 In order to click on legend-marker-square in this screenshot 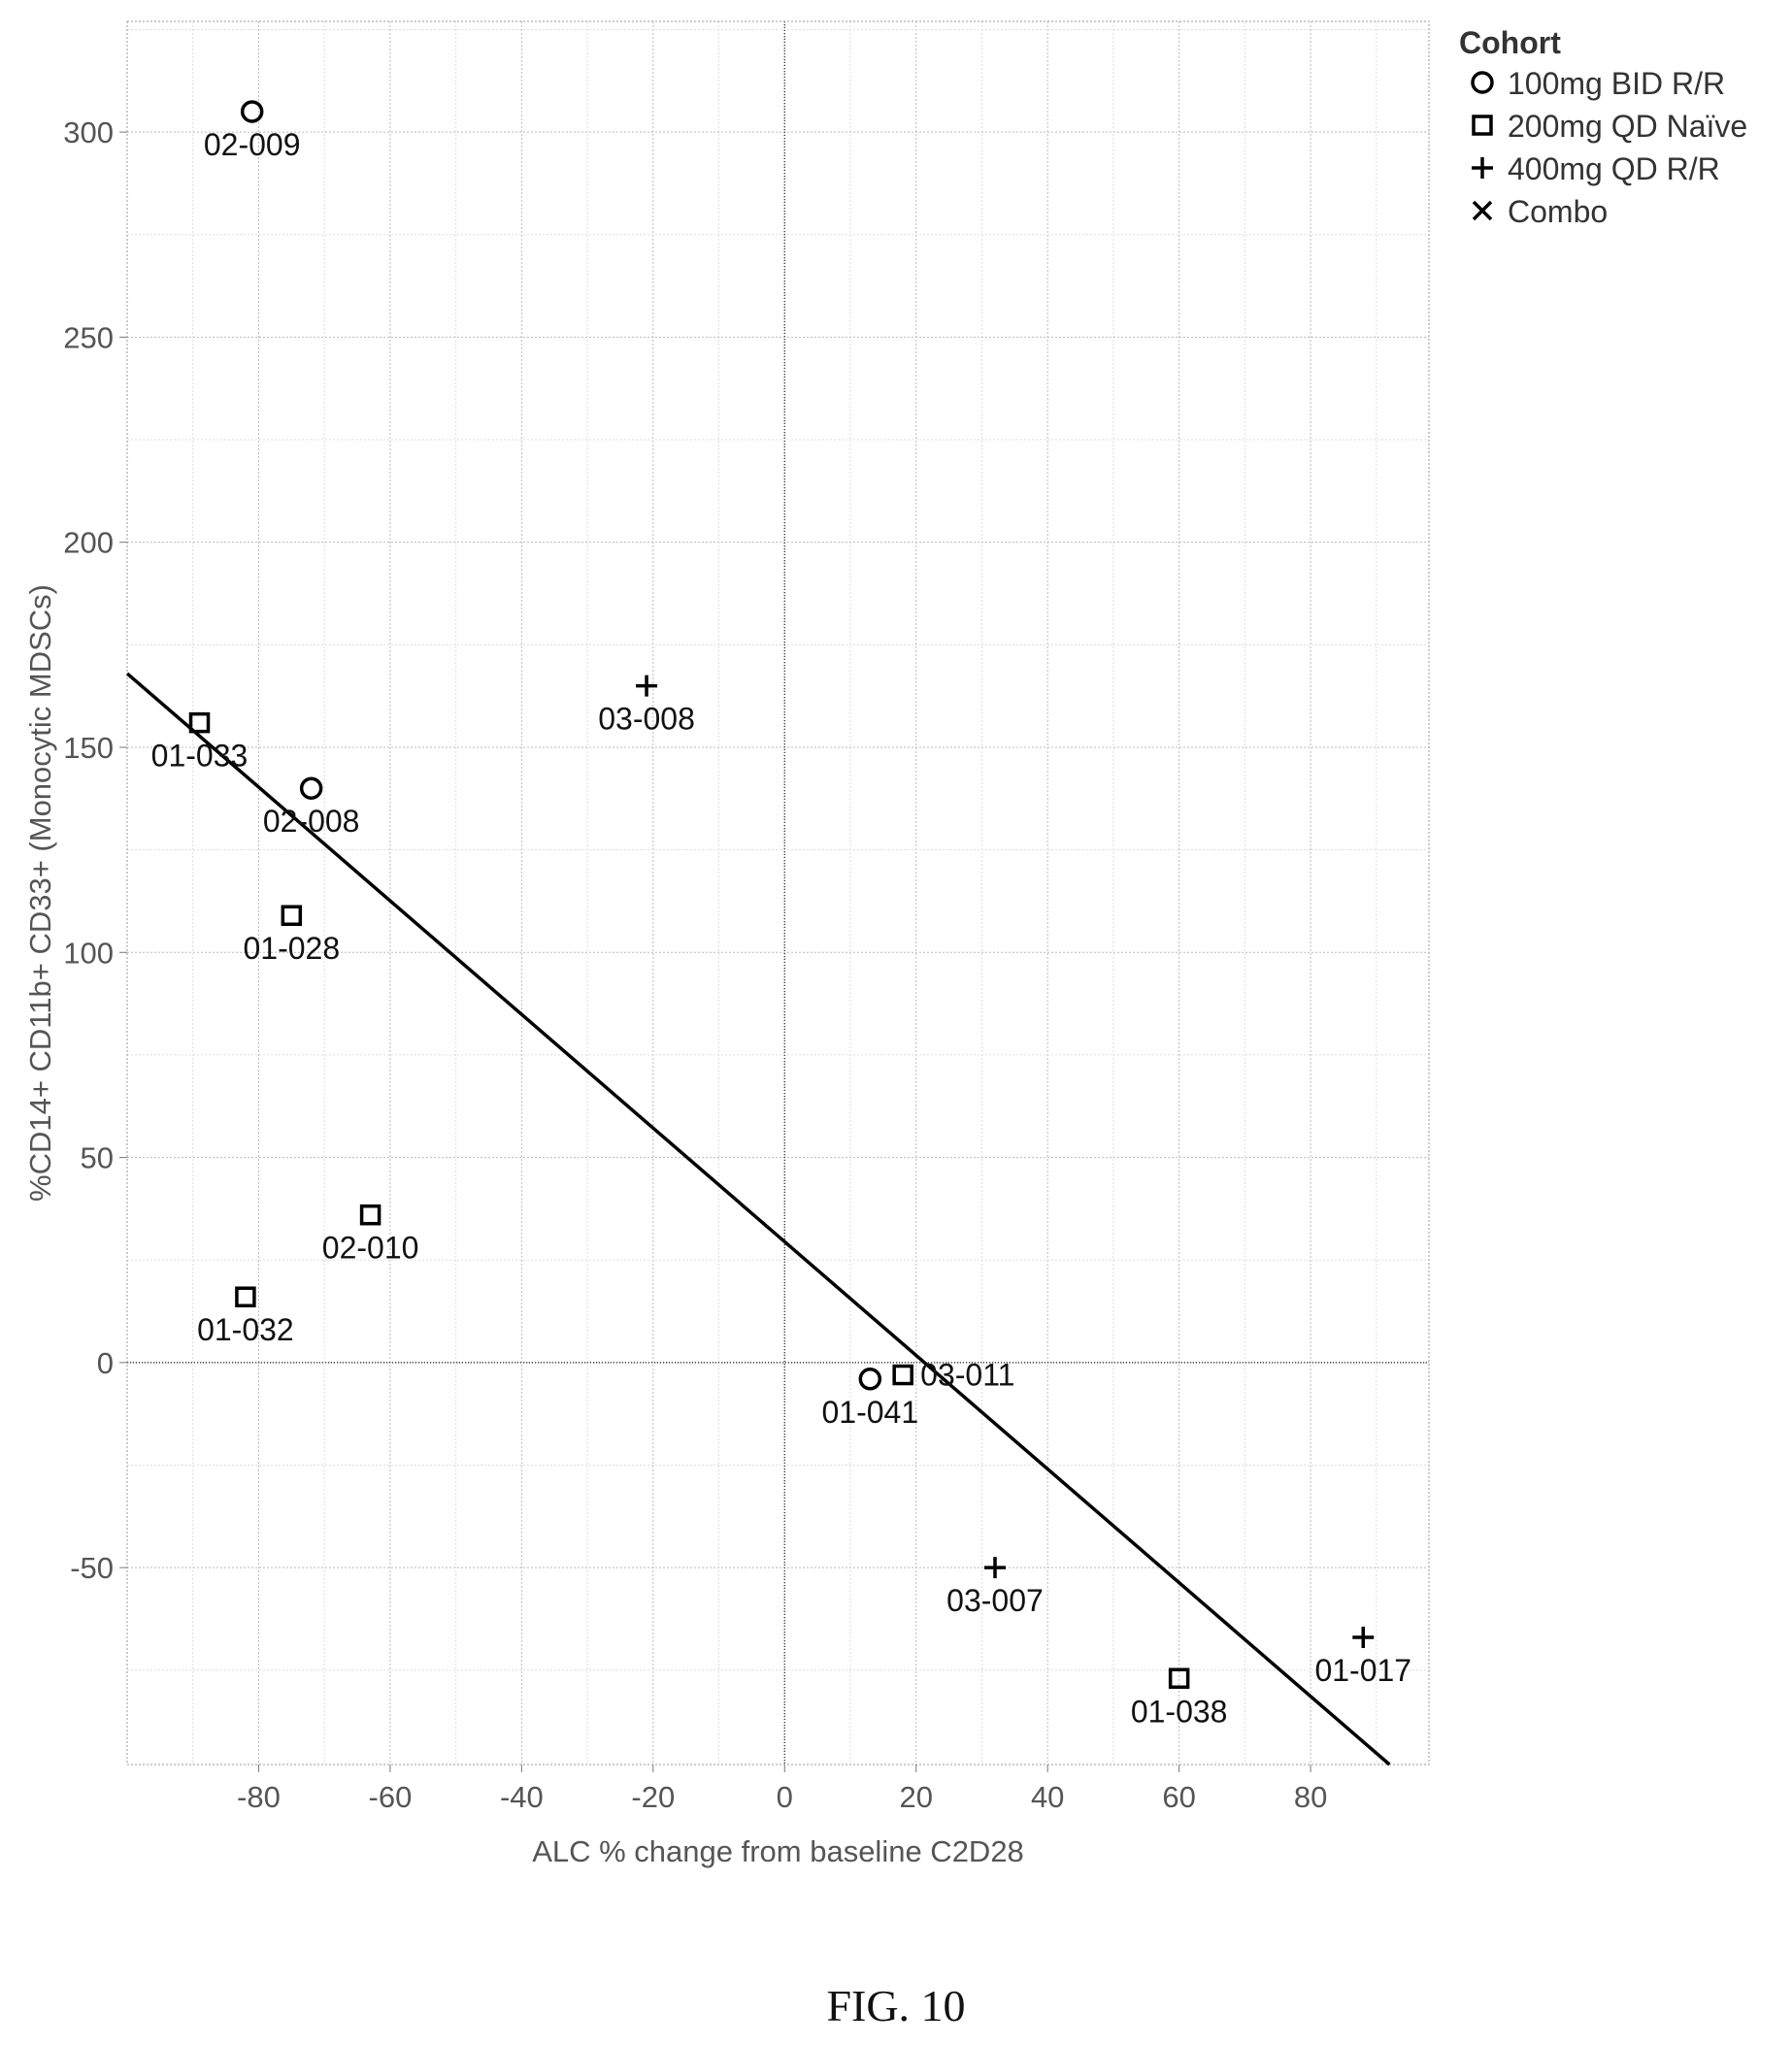, I will do `click(1482, 126)`.